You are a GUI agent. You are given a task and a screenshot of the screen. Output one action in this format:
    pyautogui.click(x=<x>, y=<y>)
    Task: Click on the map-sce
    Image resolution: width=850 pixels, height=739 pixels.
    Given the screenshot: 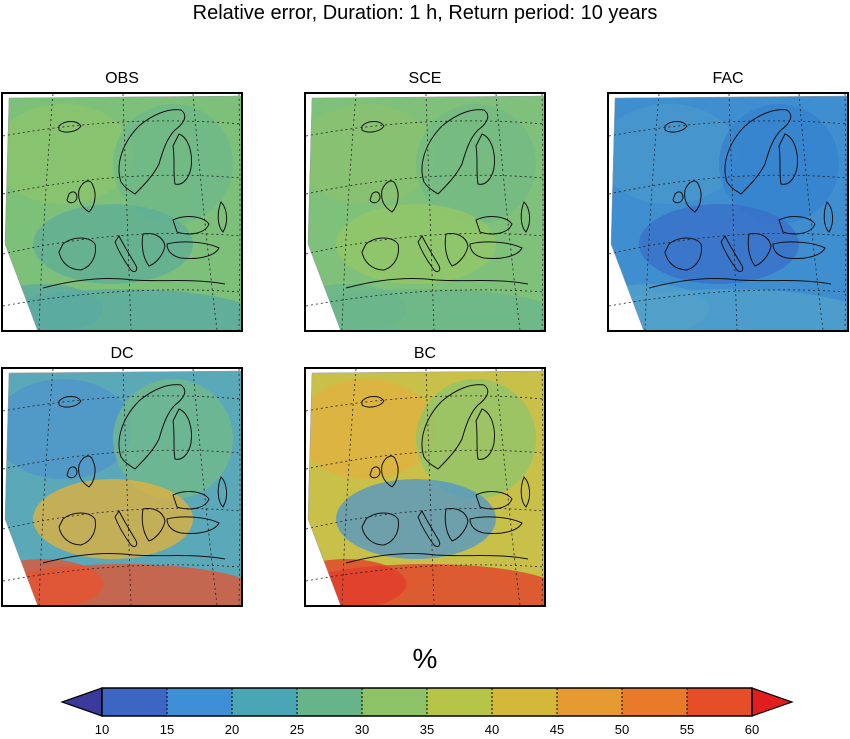 What is the action you would take?
    pyautogui.click(x=425, y=212)
    